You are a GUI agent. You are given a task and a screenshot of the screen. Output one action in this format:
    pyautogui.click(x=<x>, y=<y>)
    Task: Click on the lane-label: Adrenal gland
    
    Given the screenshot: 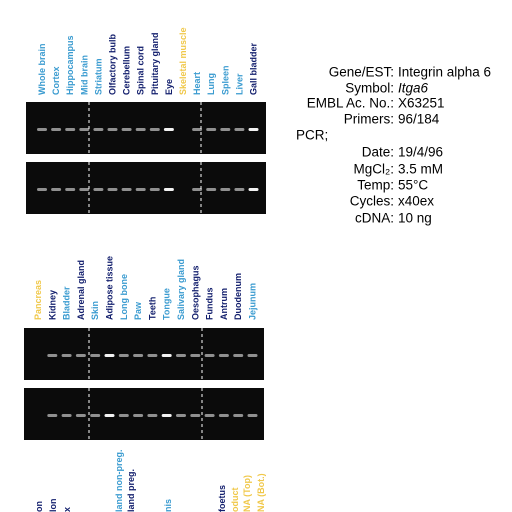 What is the action you would take?
    pyautogui.click(x=81, y=290)
    